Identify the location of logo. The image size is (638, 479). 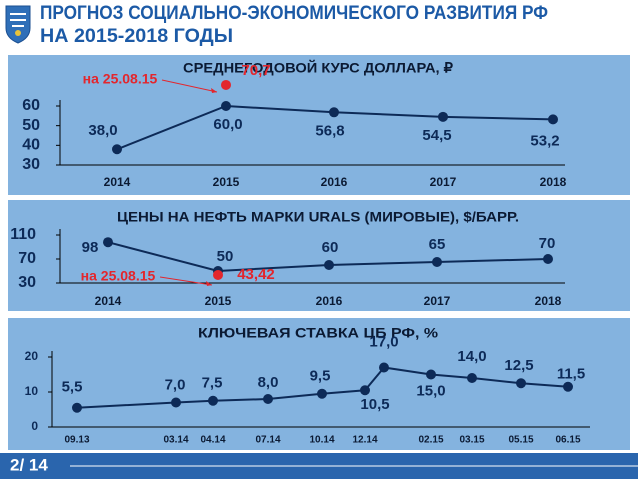
(18, 24).